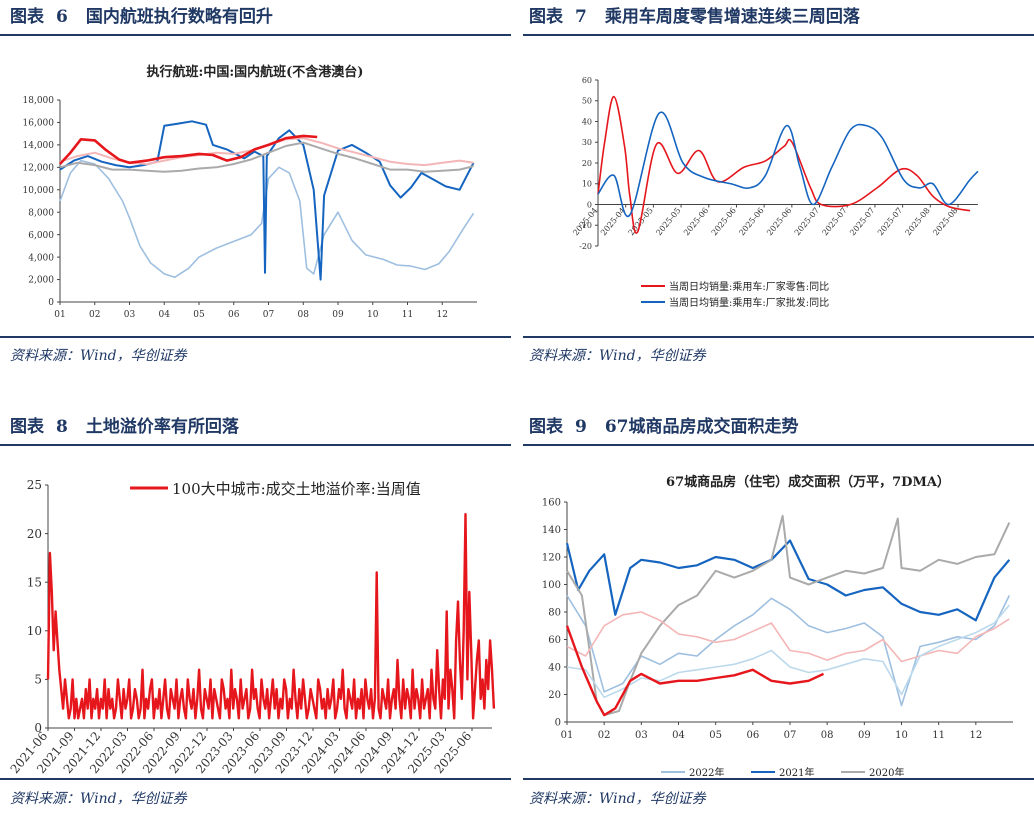  What do you see at coordinates (199, 315) in the screenshot?
I see `x-tick-label: 05` at bounding box center [199, 315].